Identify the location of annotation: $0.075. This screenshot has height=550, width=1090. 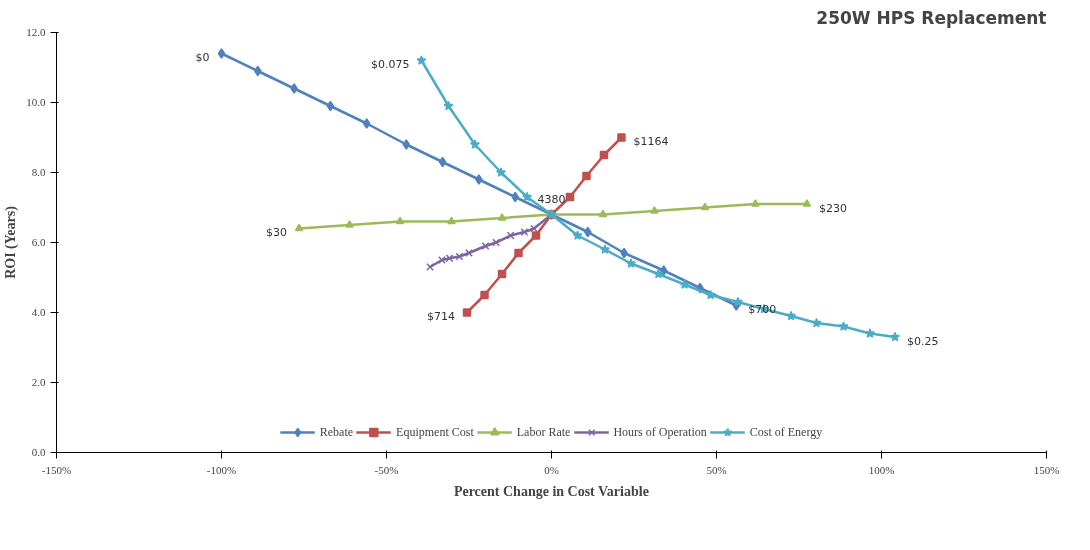
(390, 64).